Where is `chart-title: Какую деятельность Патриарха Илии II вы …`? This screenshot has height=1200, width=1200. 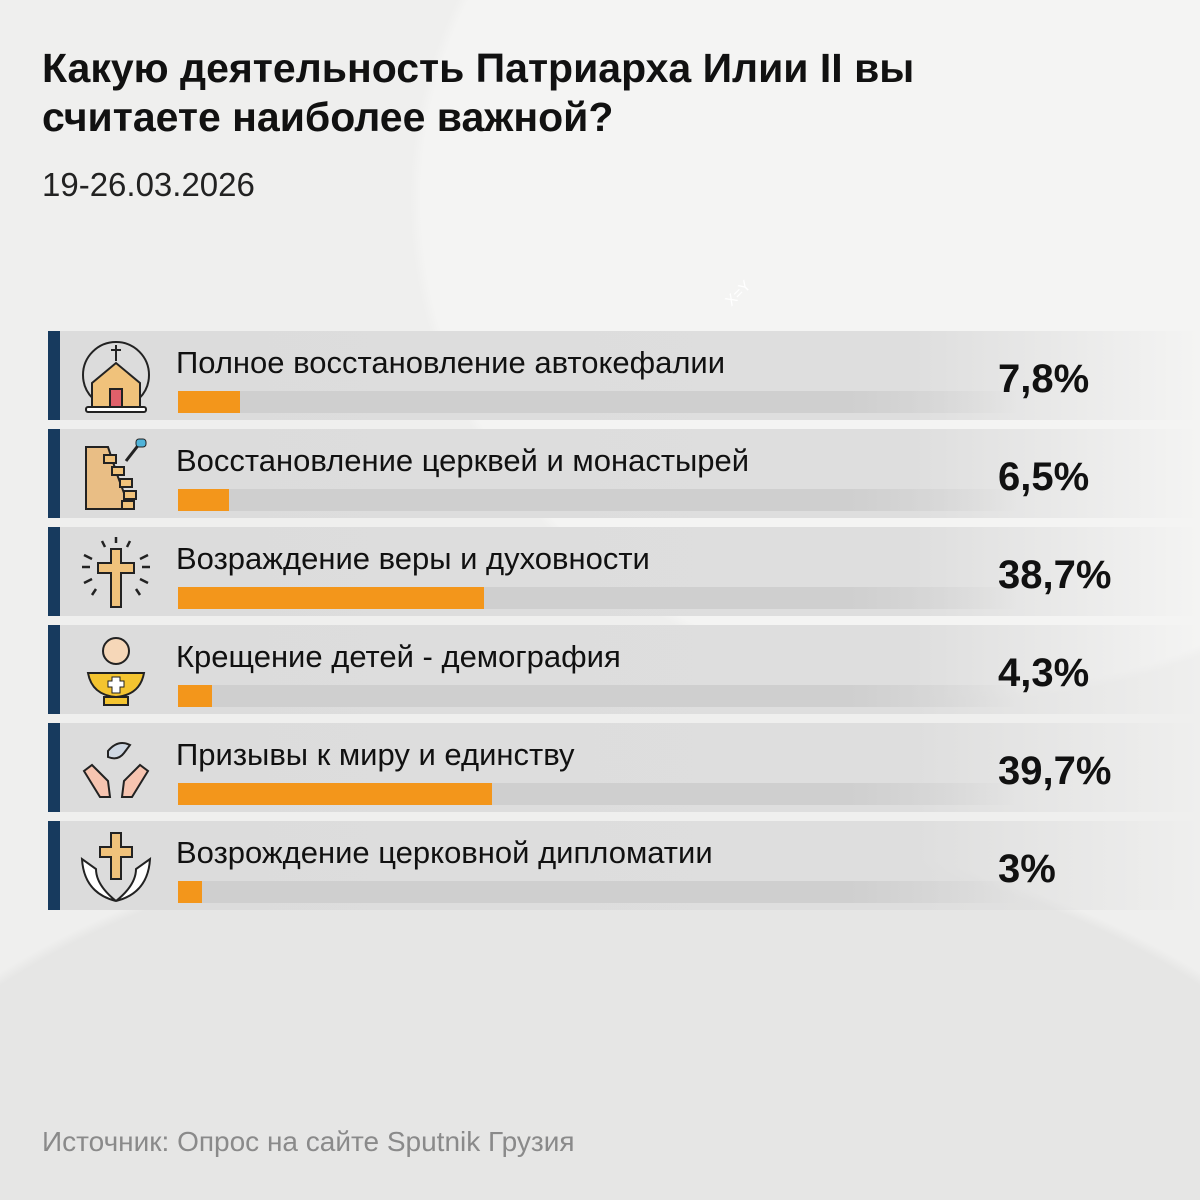 chart-title: Какую деятельность Патриарха Илии II вы … is located at coordinates (478, 92).